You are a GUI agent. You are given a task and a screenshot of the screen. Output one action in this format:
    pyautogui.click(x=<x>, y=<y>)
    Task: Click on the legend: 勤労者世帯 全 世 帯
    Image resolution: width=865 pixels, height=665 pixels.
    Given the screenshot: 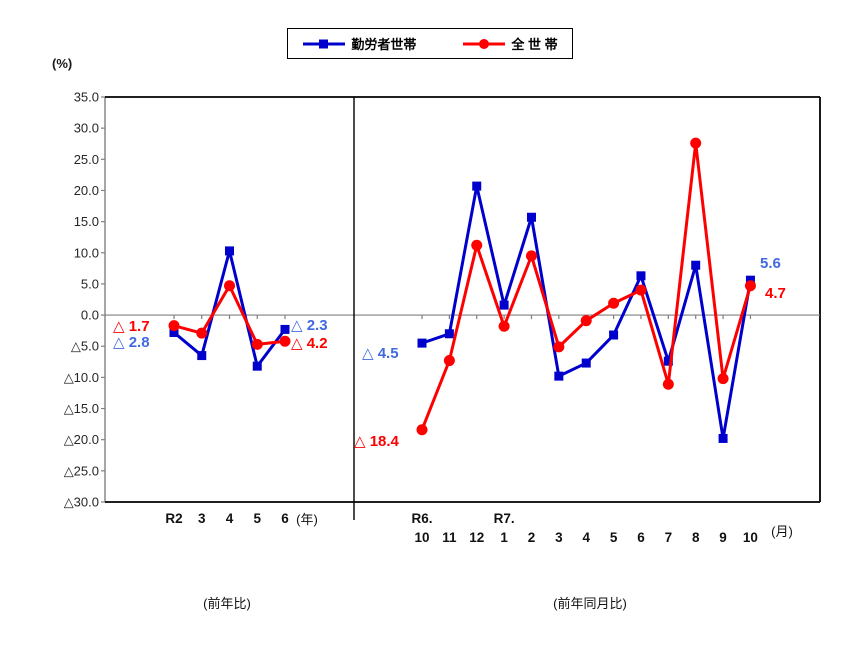 What is the action you would take?
    pyautogui.click(x=430, y=43)
    